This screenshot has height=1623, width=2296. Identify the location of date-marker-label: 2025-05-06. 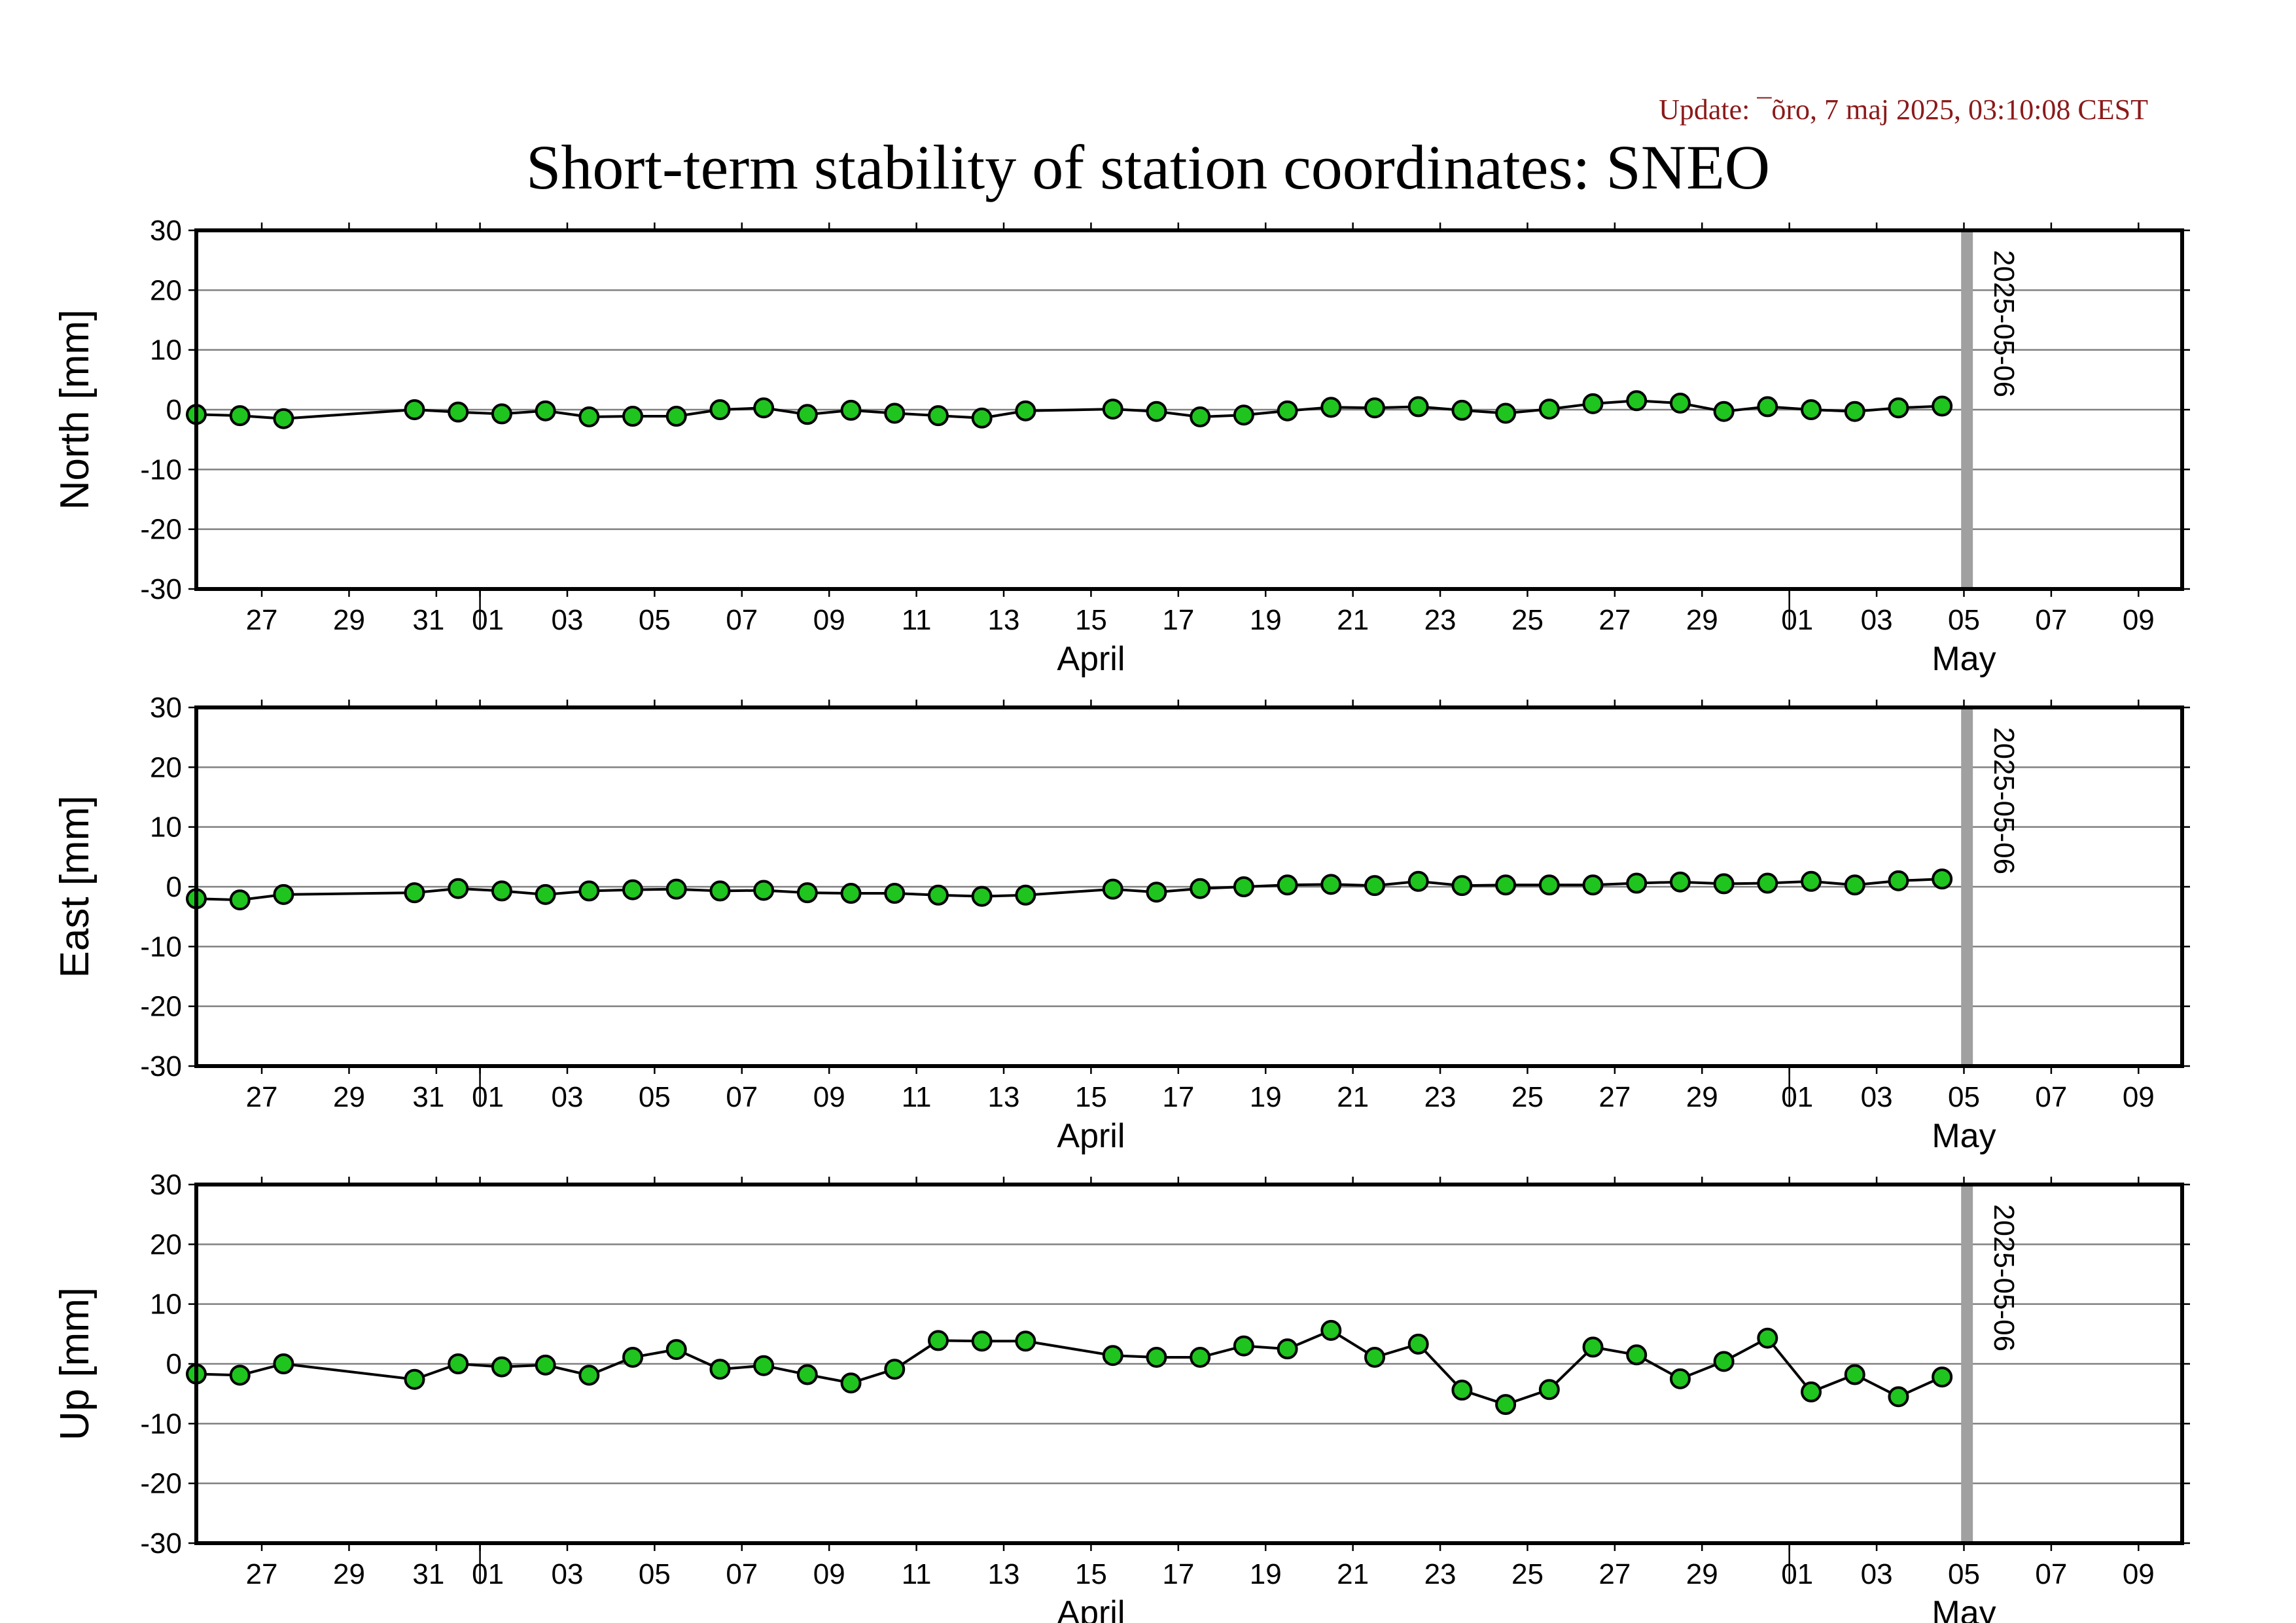
(2004, 1277).